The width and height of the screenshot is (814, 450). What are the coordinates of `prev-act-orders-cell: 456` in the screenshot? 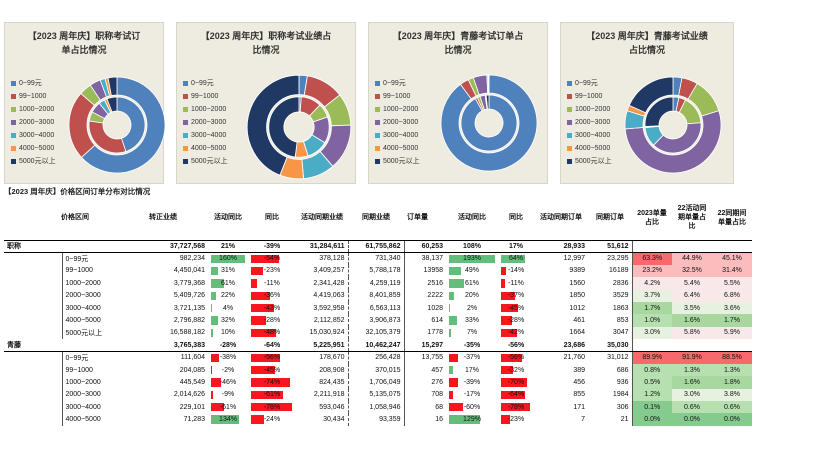 It's located at (579, 382).